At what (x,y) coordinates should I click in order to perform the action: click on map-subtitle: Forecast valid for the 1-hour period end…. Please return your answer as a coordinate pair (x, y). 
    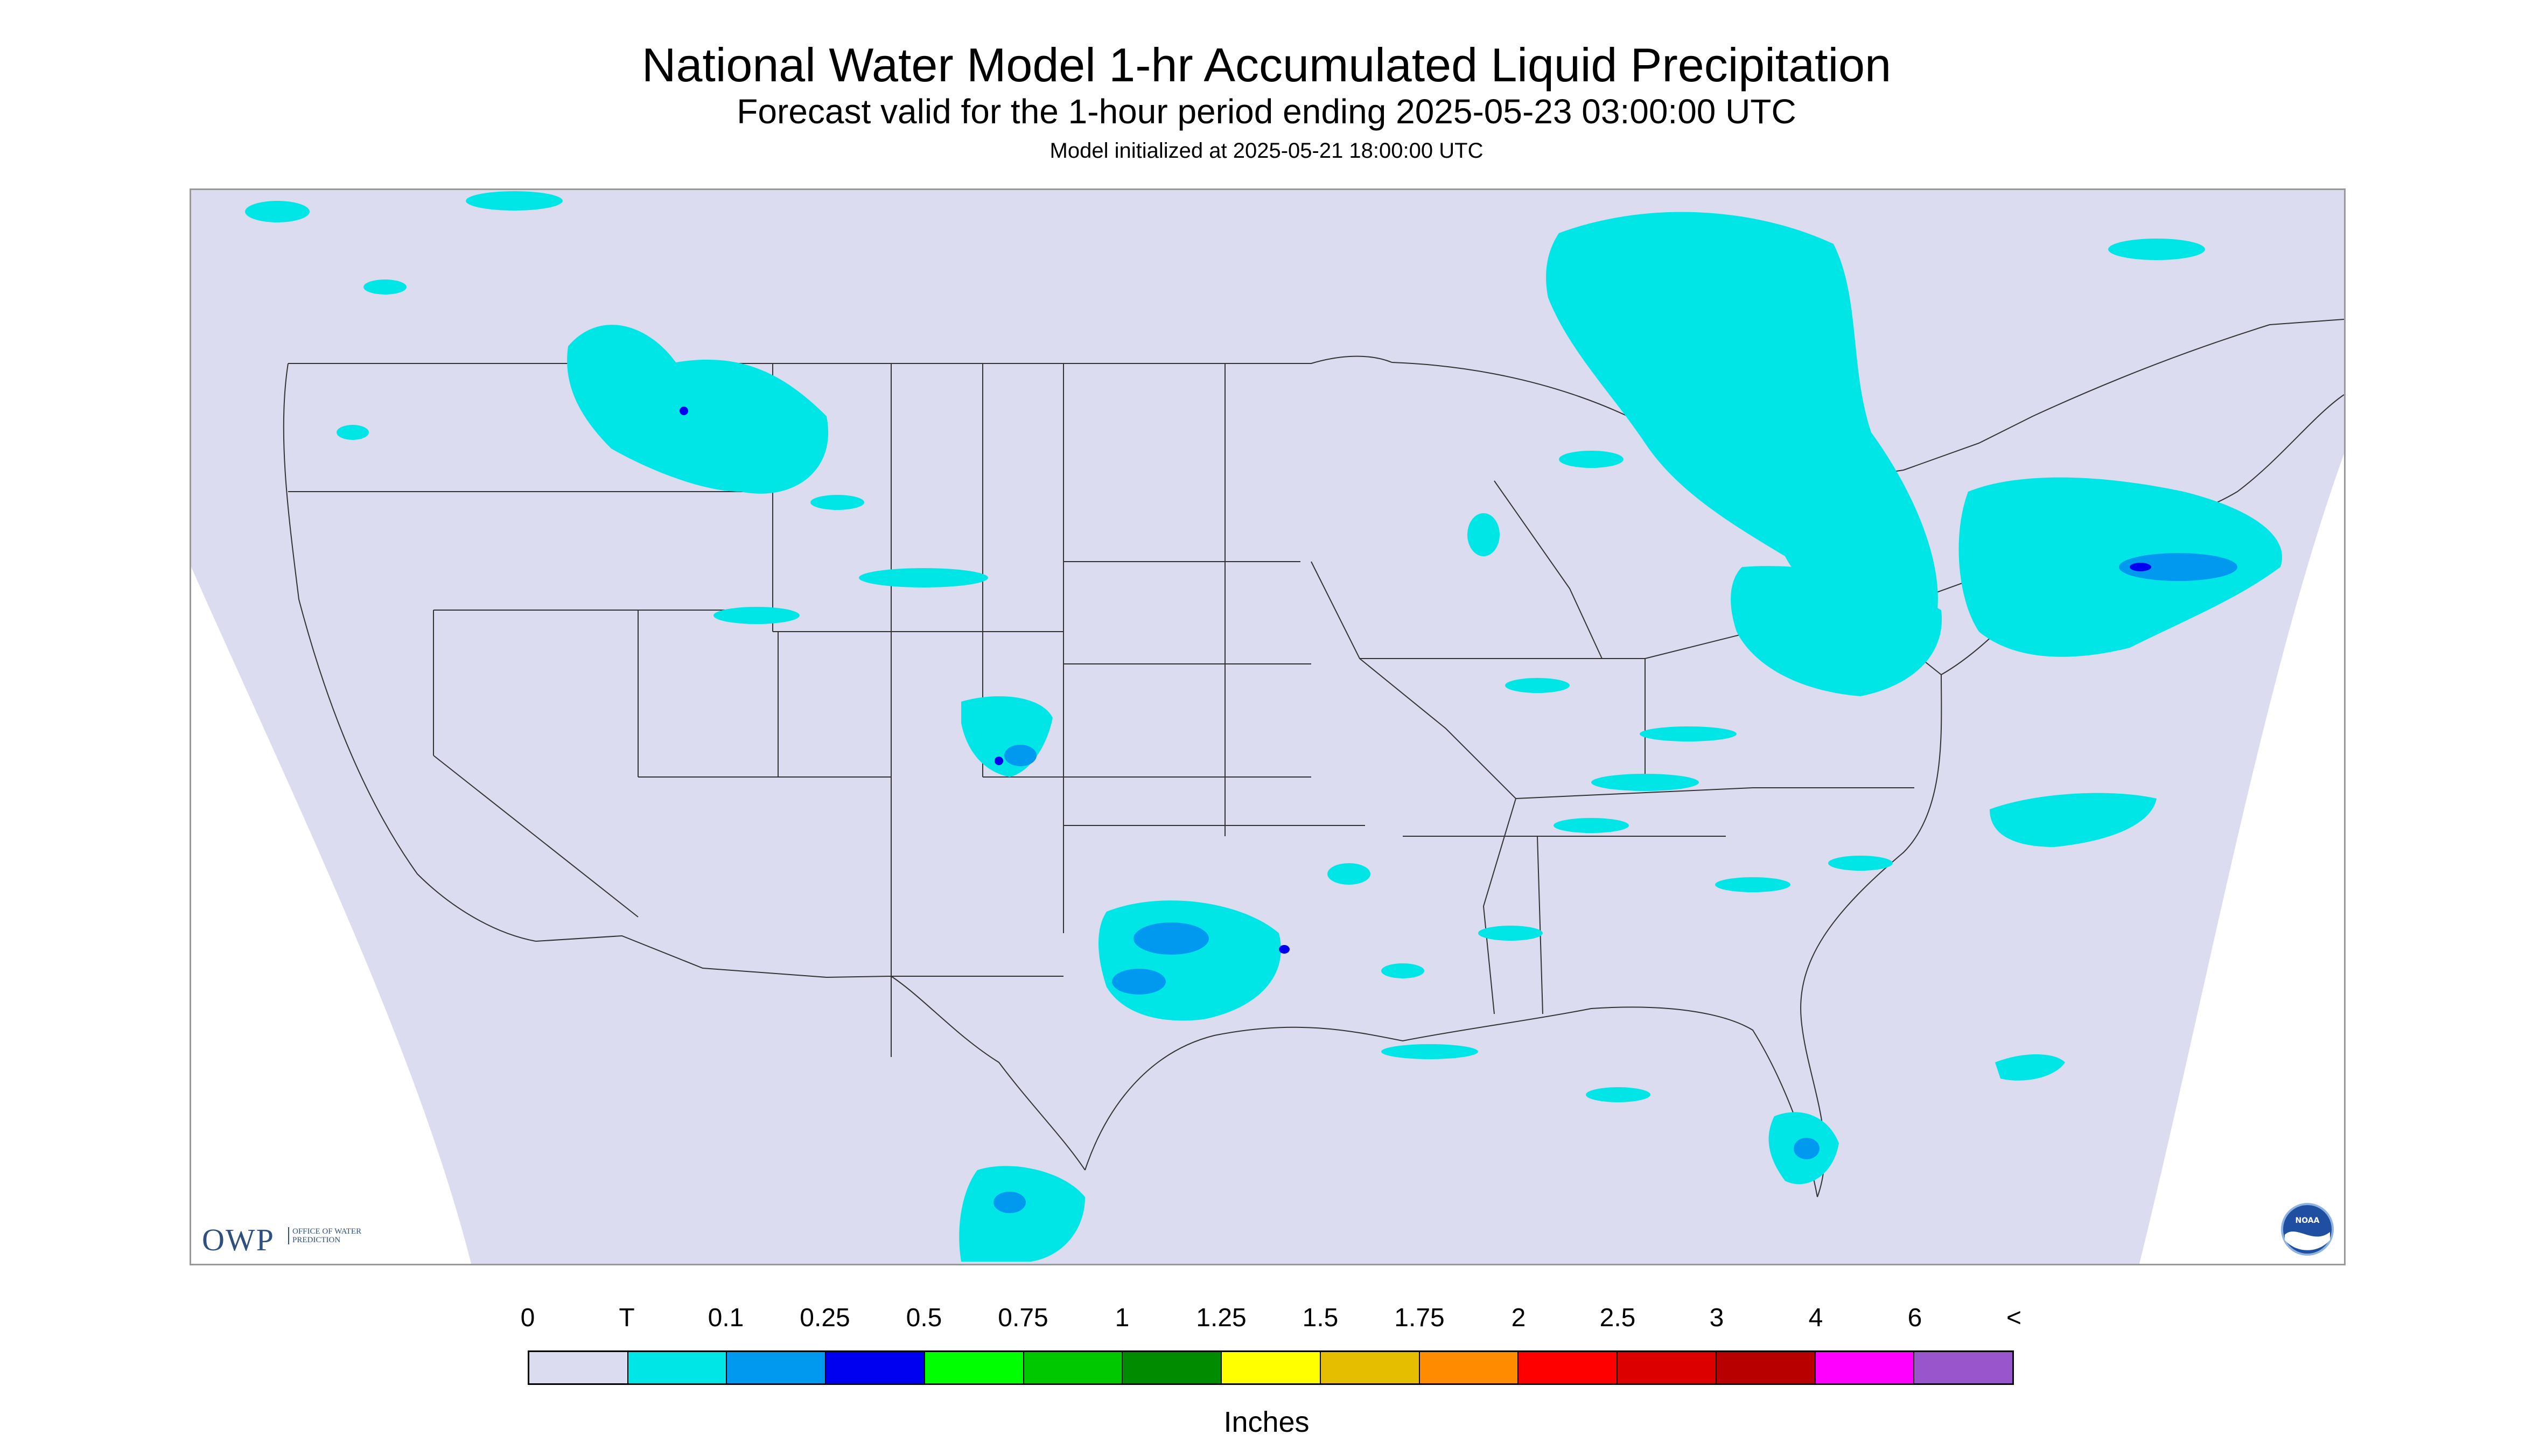
    Looking at the image, I should click on (1266, 111).